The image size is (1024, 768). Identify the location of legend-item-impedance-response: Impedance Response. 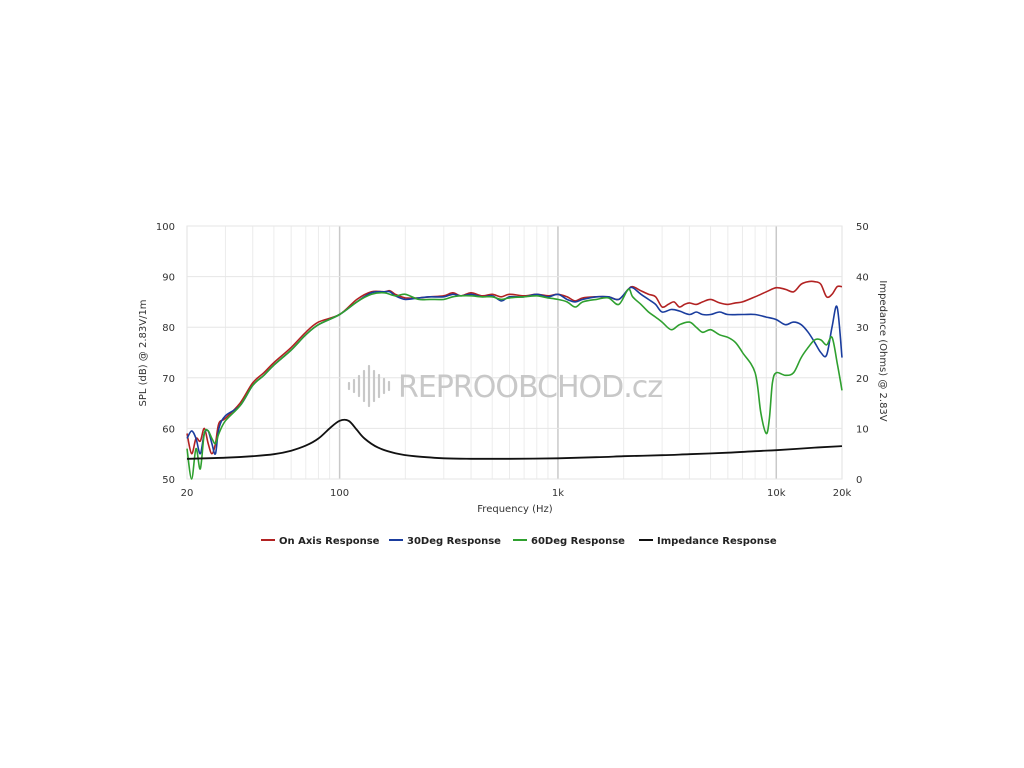
(708, 541).